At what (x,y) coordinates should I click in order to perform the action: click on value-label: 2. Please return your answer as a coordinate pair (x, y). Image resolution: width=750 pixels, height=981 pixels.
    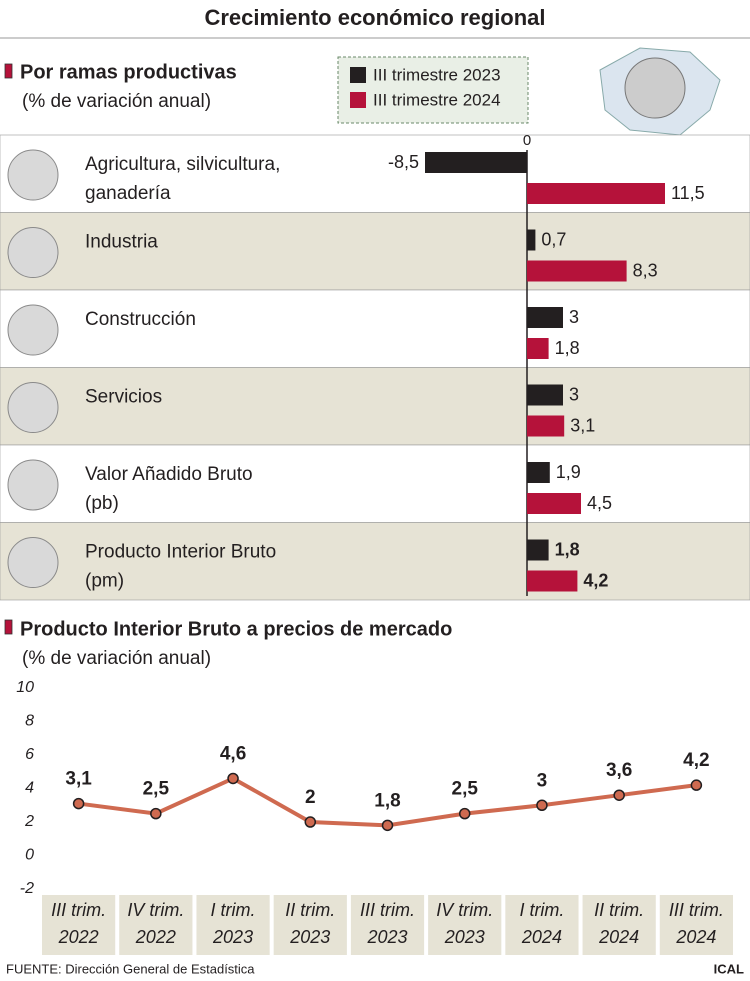
    Looking at the image, I should click on (310, 797).